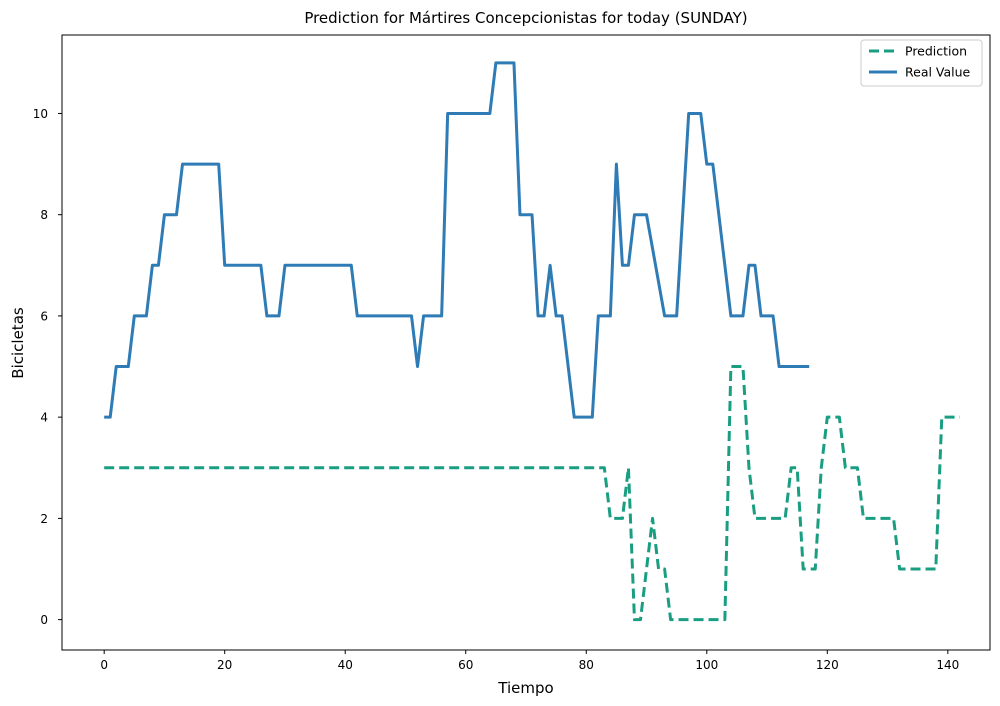 The height and width of the screenshot is (706, 1000). What do you see at coordinates (947, 665) in the screenshot?
I see `x-tick-label: 140` at bounding box center [947, 665].